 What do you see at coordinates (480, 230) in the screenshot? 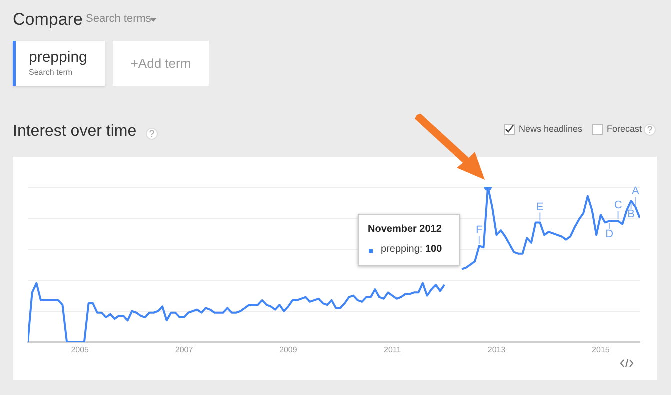
I see `annotation: F` at bounding box center [480, 230].